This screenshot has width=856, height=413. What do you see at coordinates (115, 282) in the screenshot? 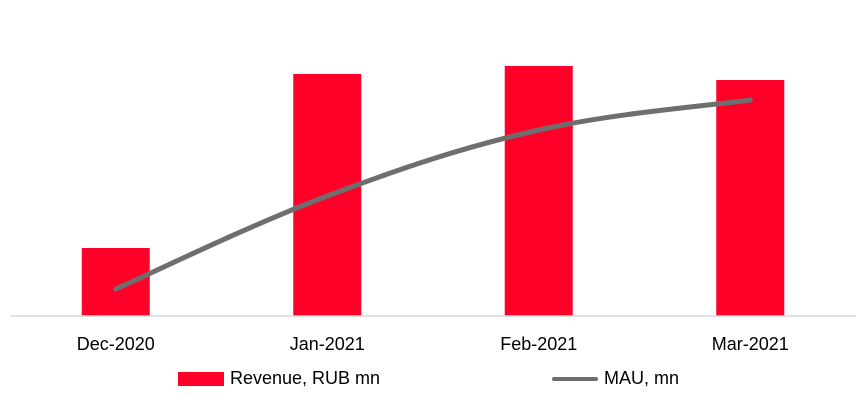
I see `revenue-bar-dec-2020` at bounding box center [115, 282].